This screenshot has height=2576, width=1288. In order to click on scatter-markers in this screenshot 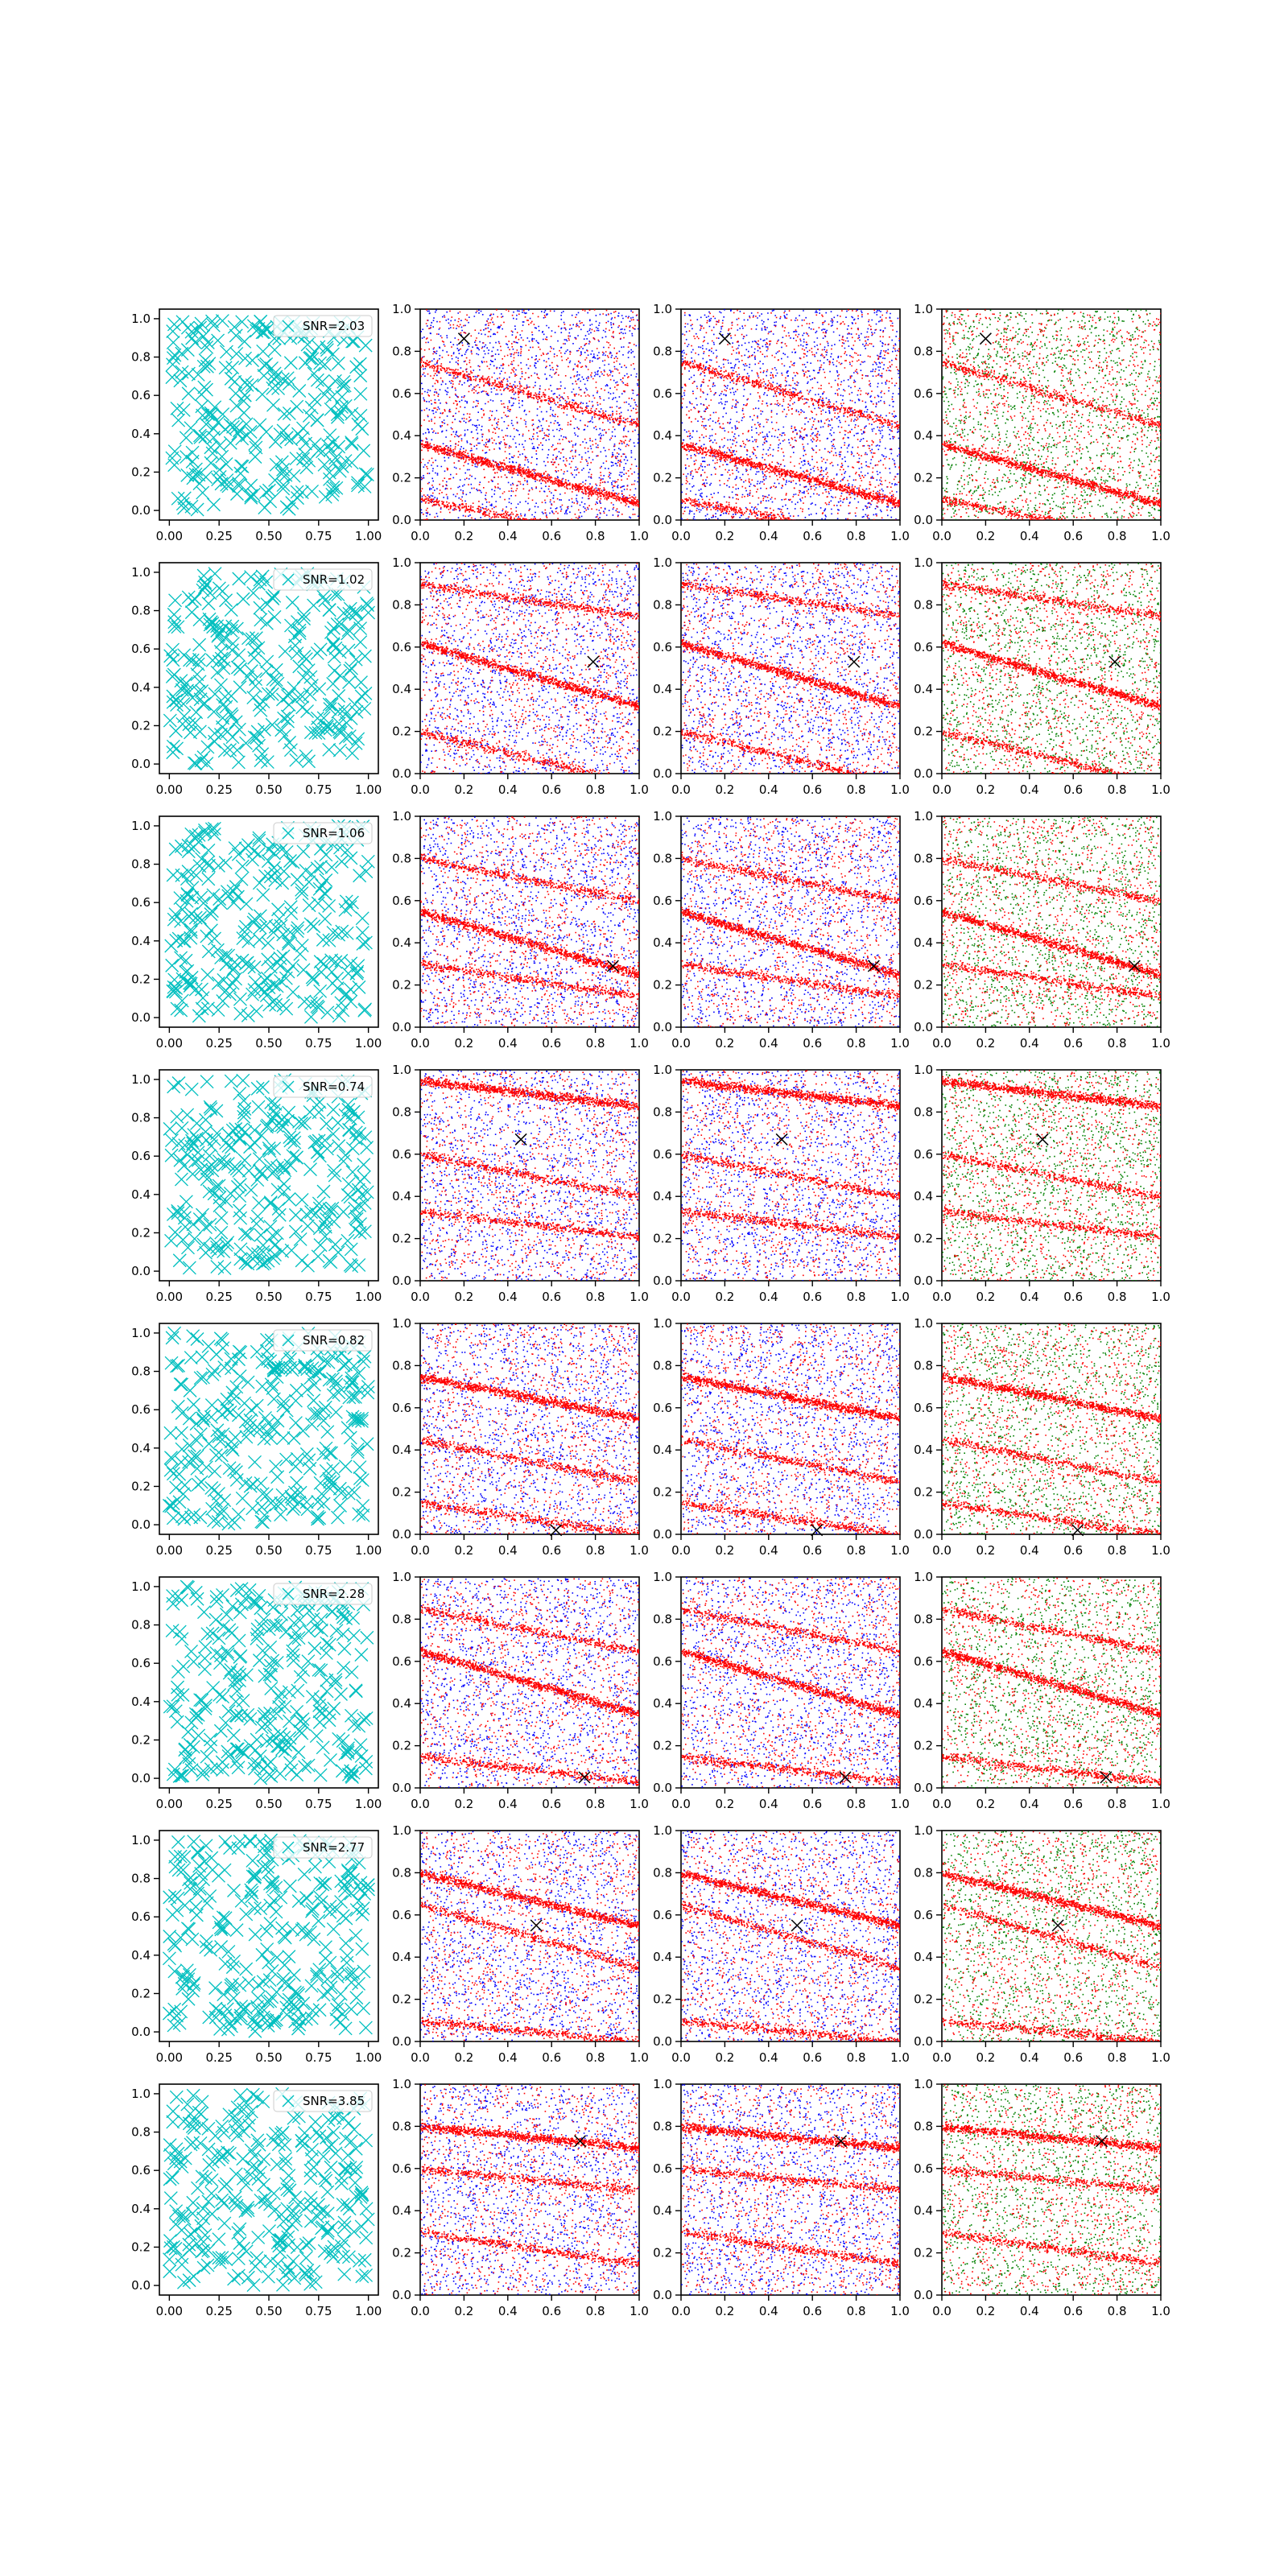, I will do `click(268, 1683)`.